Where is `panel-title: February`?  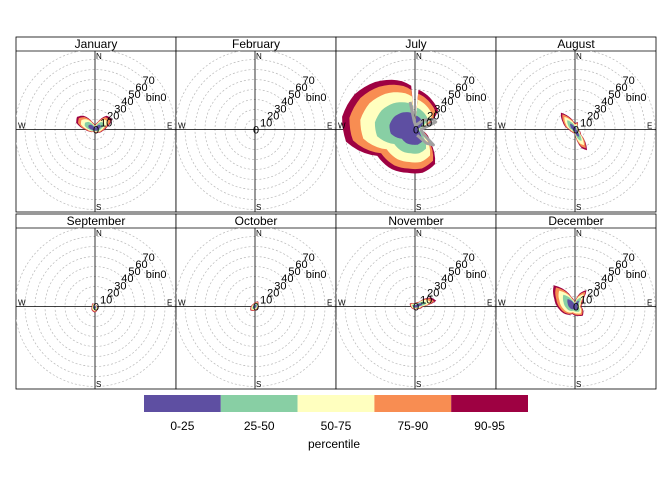 panel-title: February is located at coordinates (256, 44).